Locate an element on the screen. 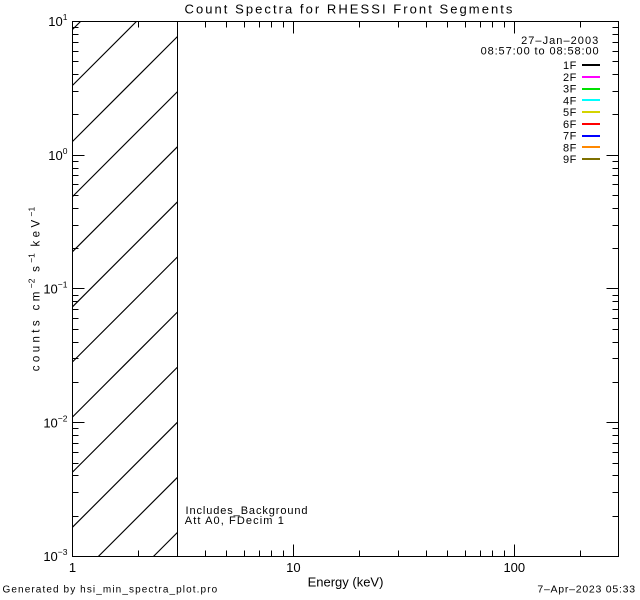 The height and width of the screenshot is (600, 640). svg-text: 08:57:00 to 08:58:00 is located at coordinates (540, 51).